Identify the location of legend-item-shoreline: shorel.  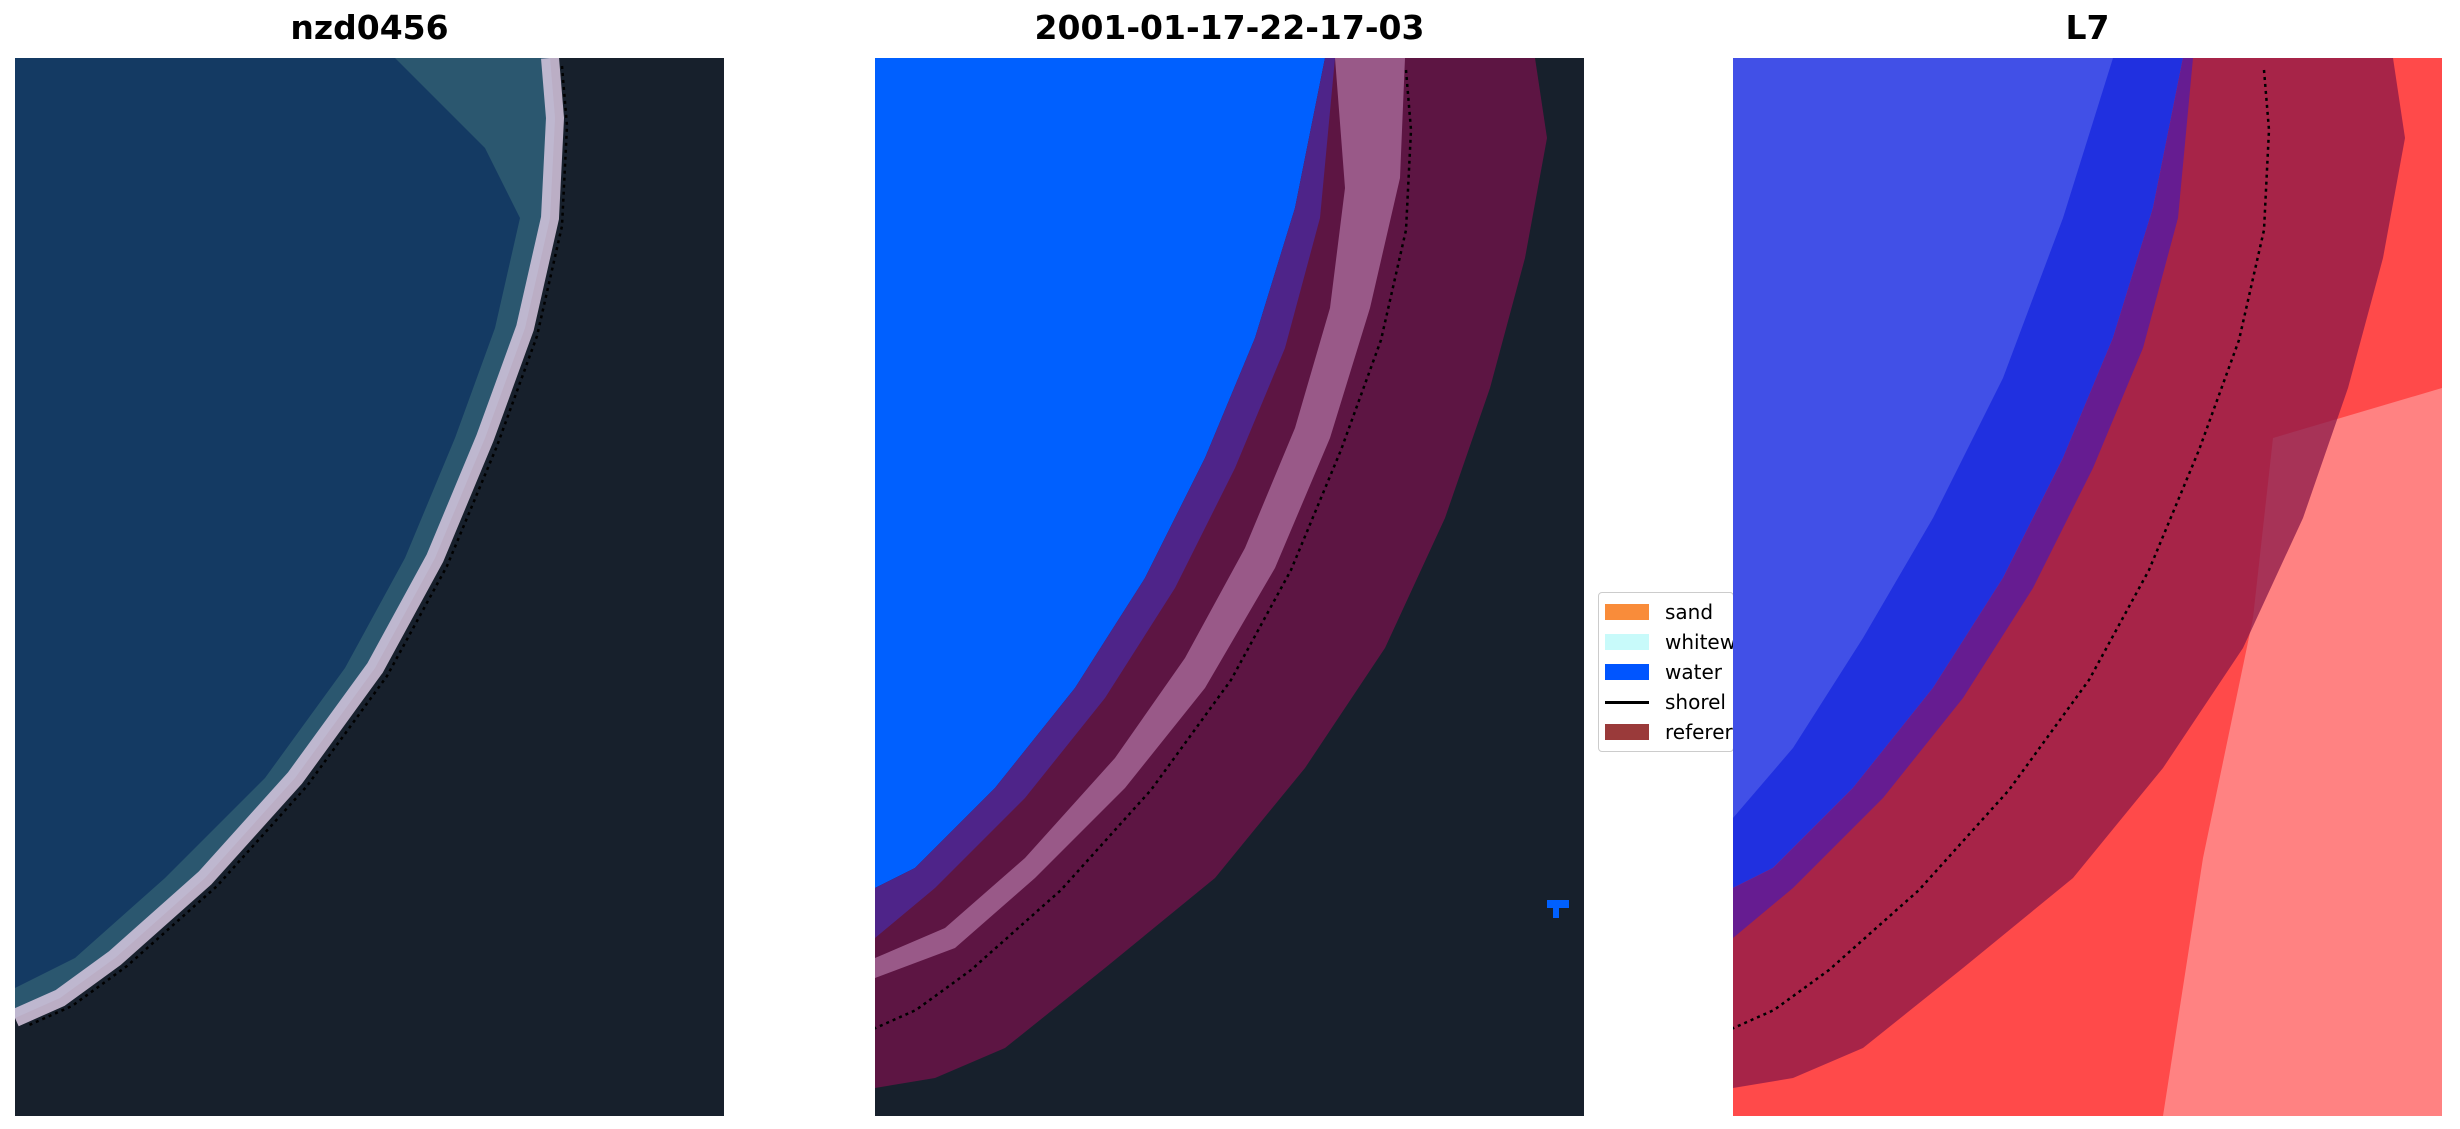
(1665, 702).